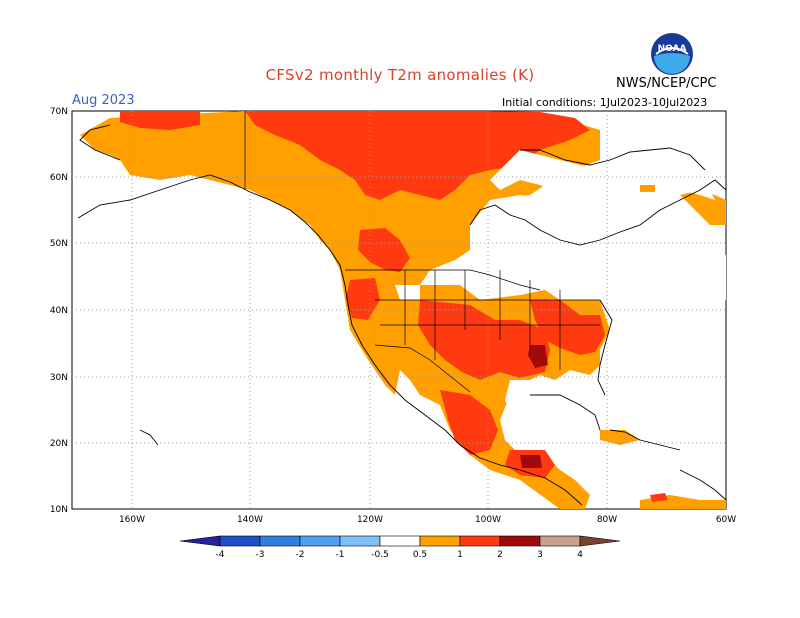 The image size is (800, 618). What do you see at coordinates (605, 102) in the screenshot?
I see `initial-conditions-label: Initial conditions: 1Jul2023-10Jul2023` at bounding box center [605, 102].